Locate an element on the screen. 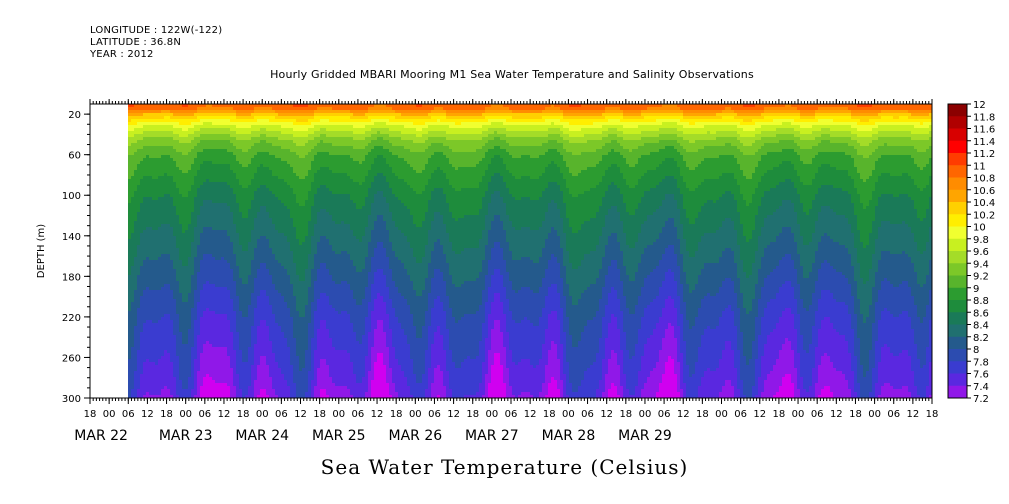 Image resolution: width=1009 pixels, height=504 pixels. colorbar-label: 11.2 is located at coordinates (984, 154).